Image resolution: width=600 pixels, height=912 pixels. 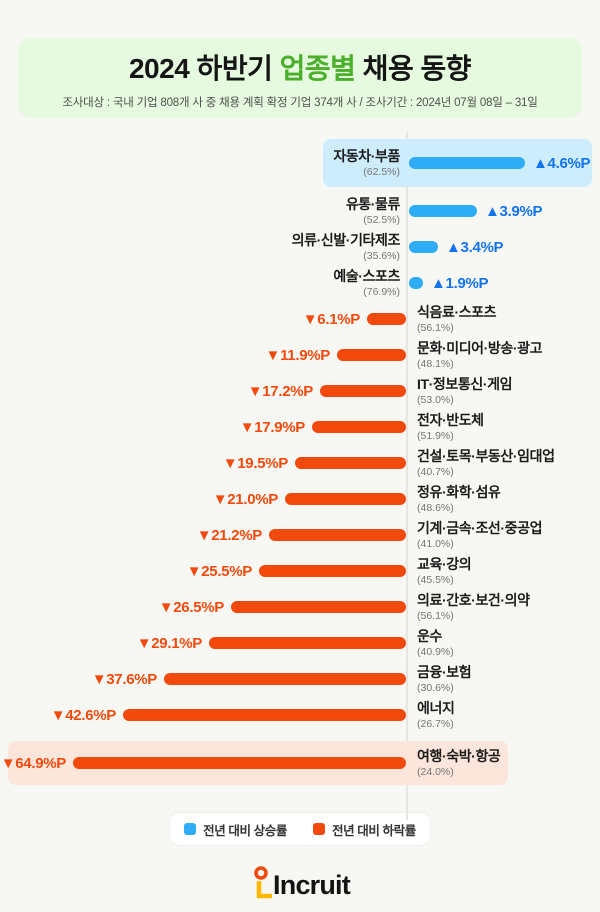 What do you see at coordinates (190, 829) in the screenshot?
I see `legend-swatch-increase` at bounding box center [190, 829].